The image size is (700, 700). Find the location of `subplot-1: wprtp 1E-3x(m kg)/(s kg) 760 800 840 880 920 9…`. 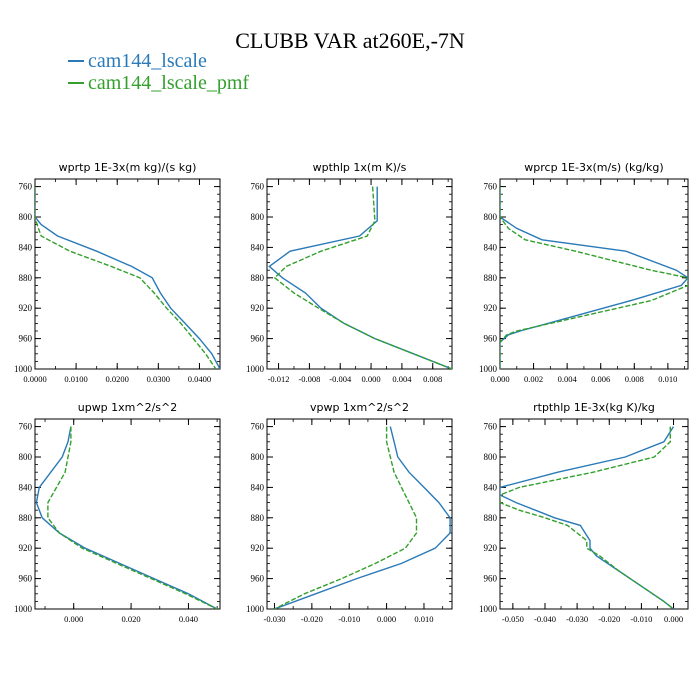

subplot-1: wprtp 1E-3x(m kg)/(s kg) 760 800 840 880 920 9… is located at coordinates (117, 272).